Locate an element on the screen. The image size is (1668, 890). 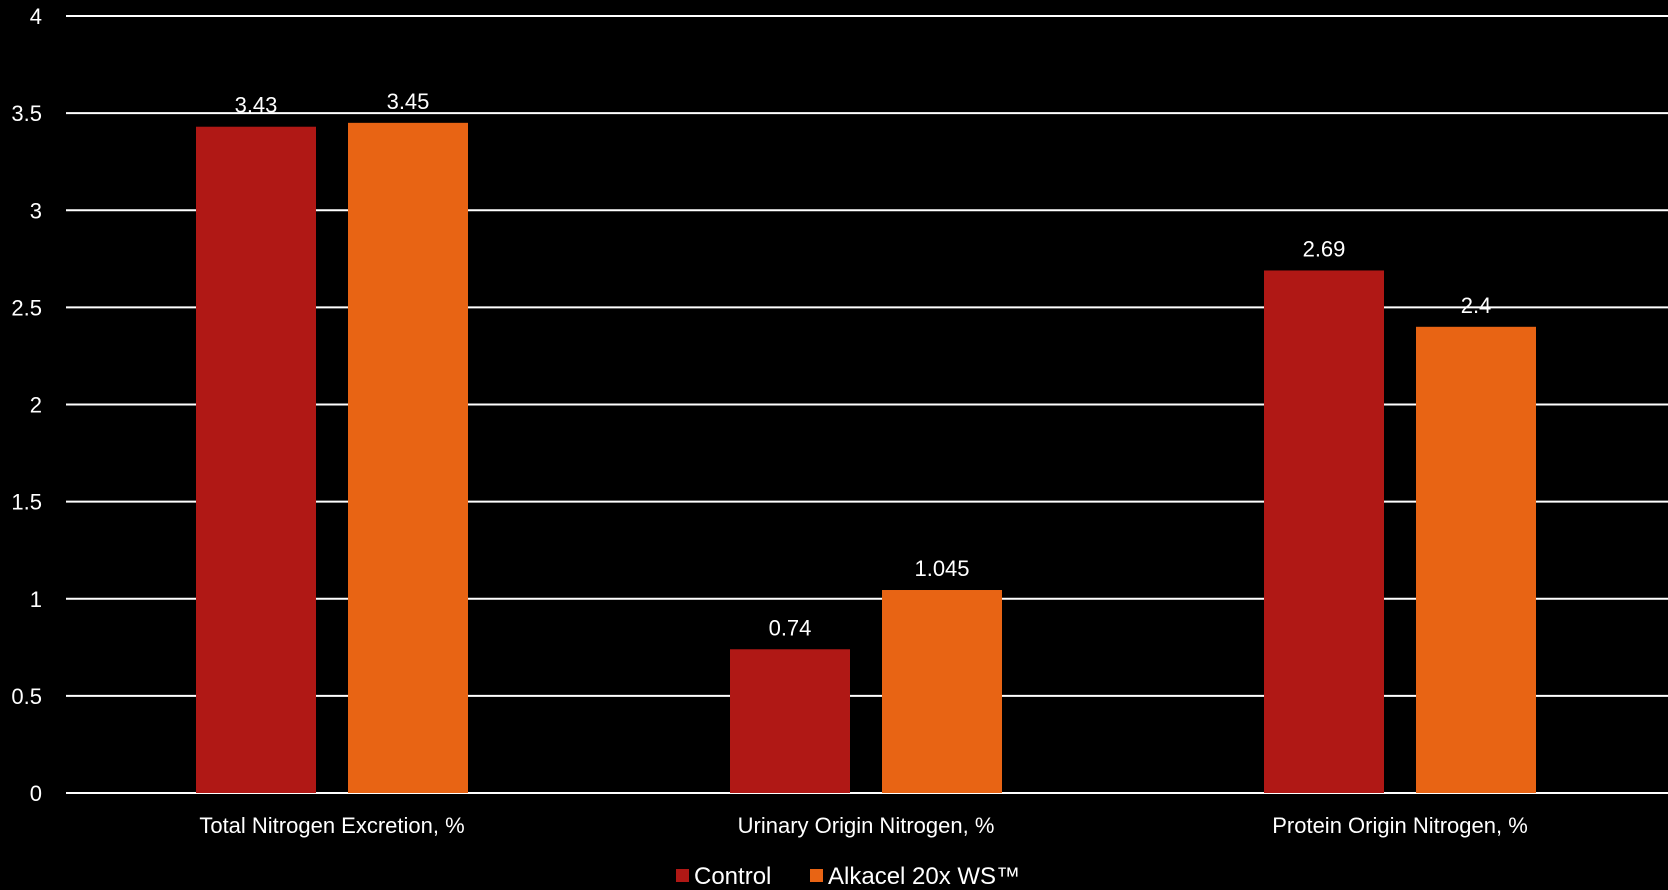
legend-label-control: Control is located at coordinates (732, 876).